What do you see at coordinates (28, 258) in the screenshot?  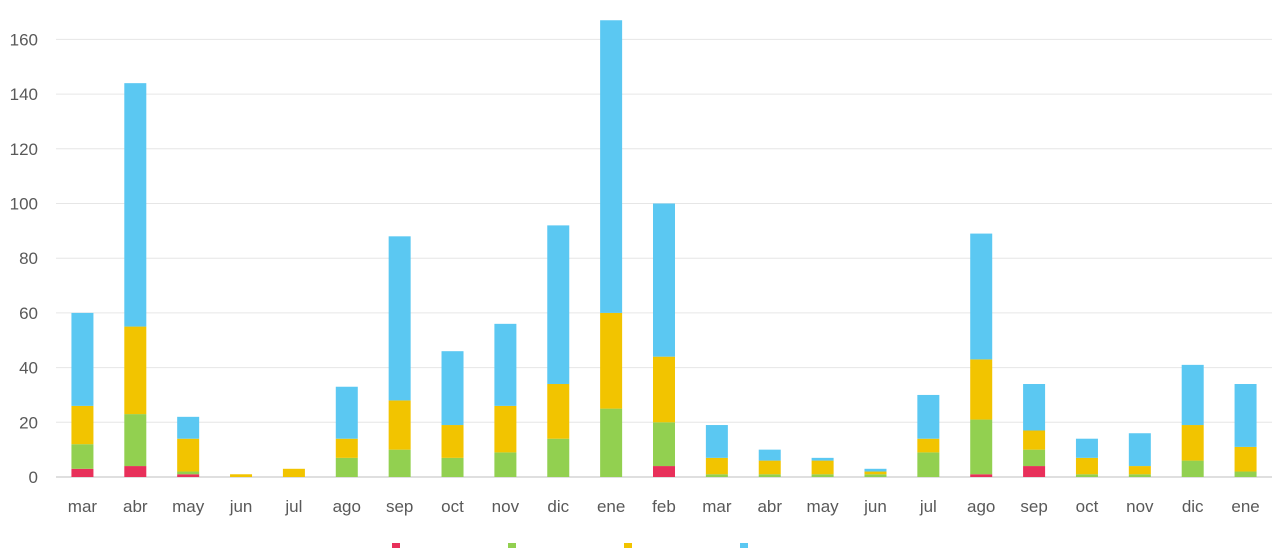 I see `y-tick-label: 80` at bounding box center [28, 258].